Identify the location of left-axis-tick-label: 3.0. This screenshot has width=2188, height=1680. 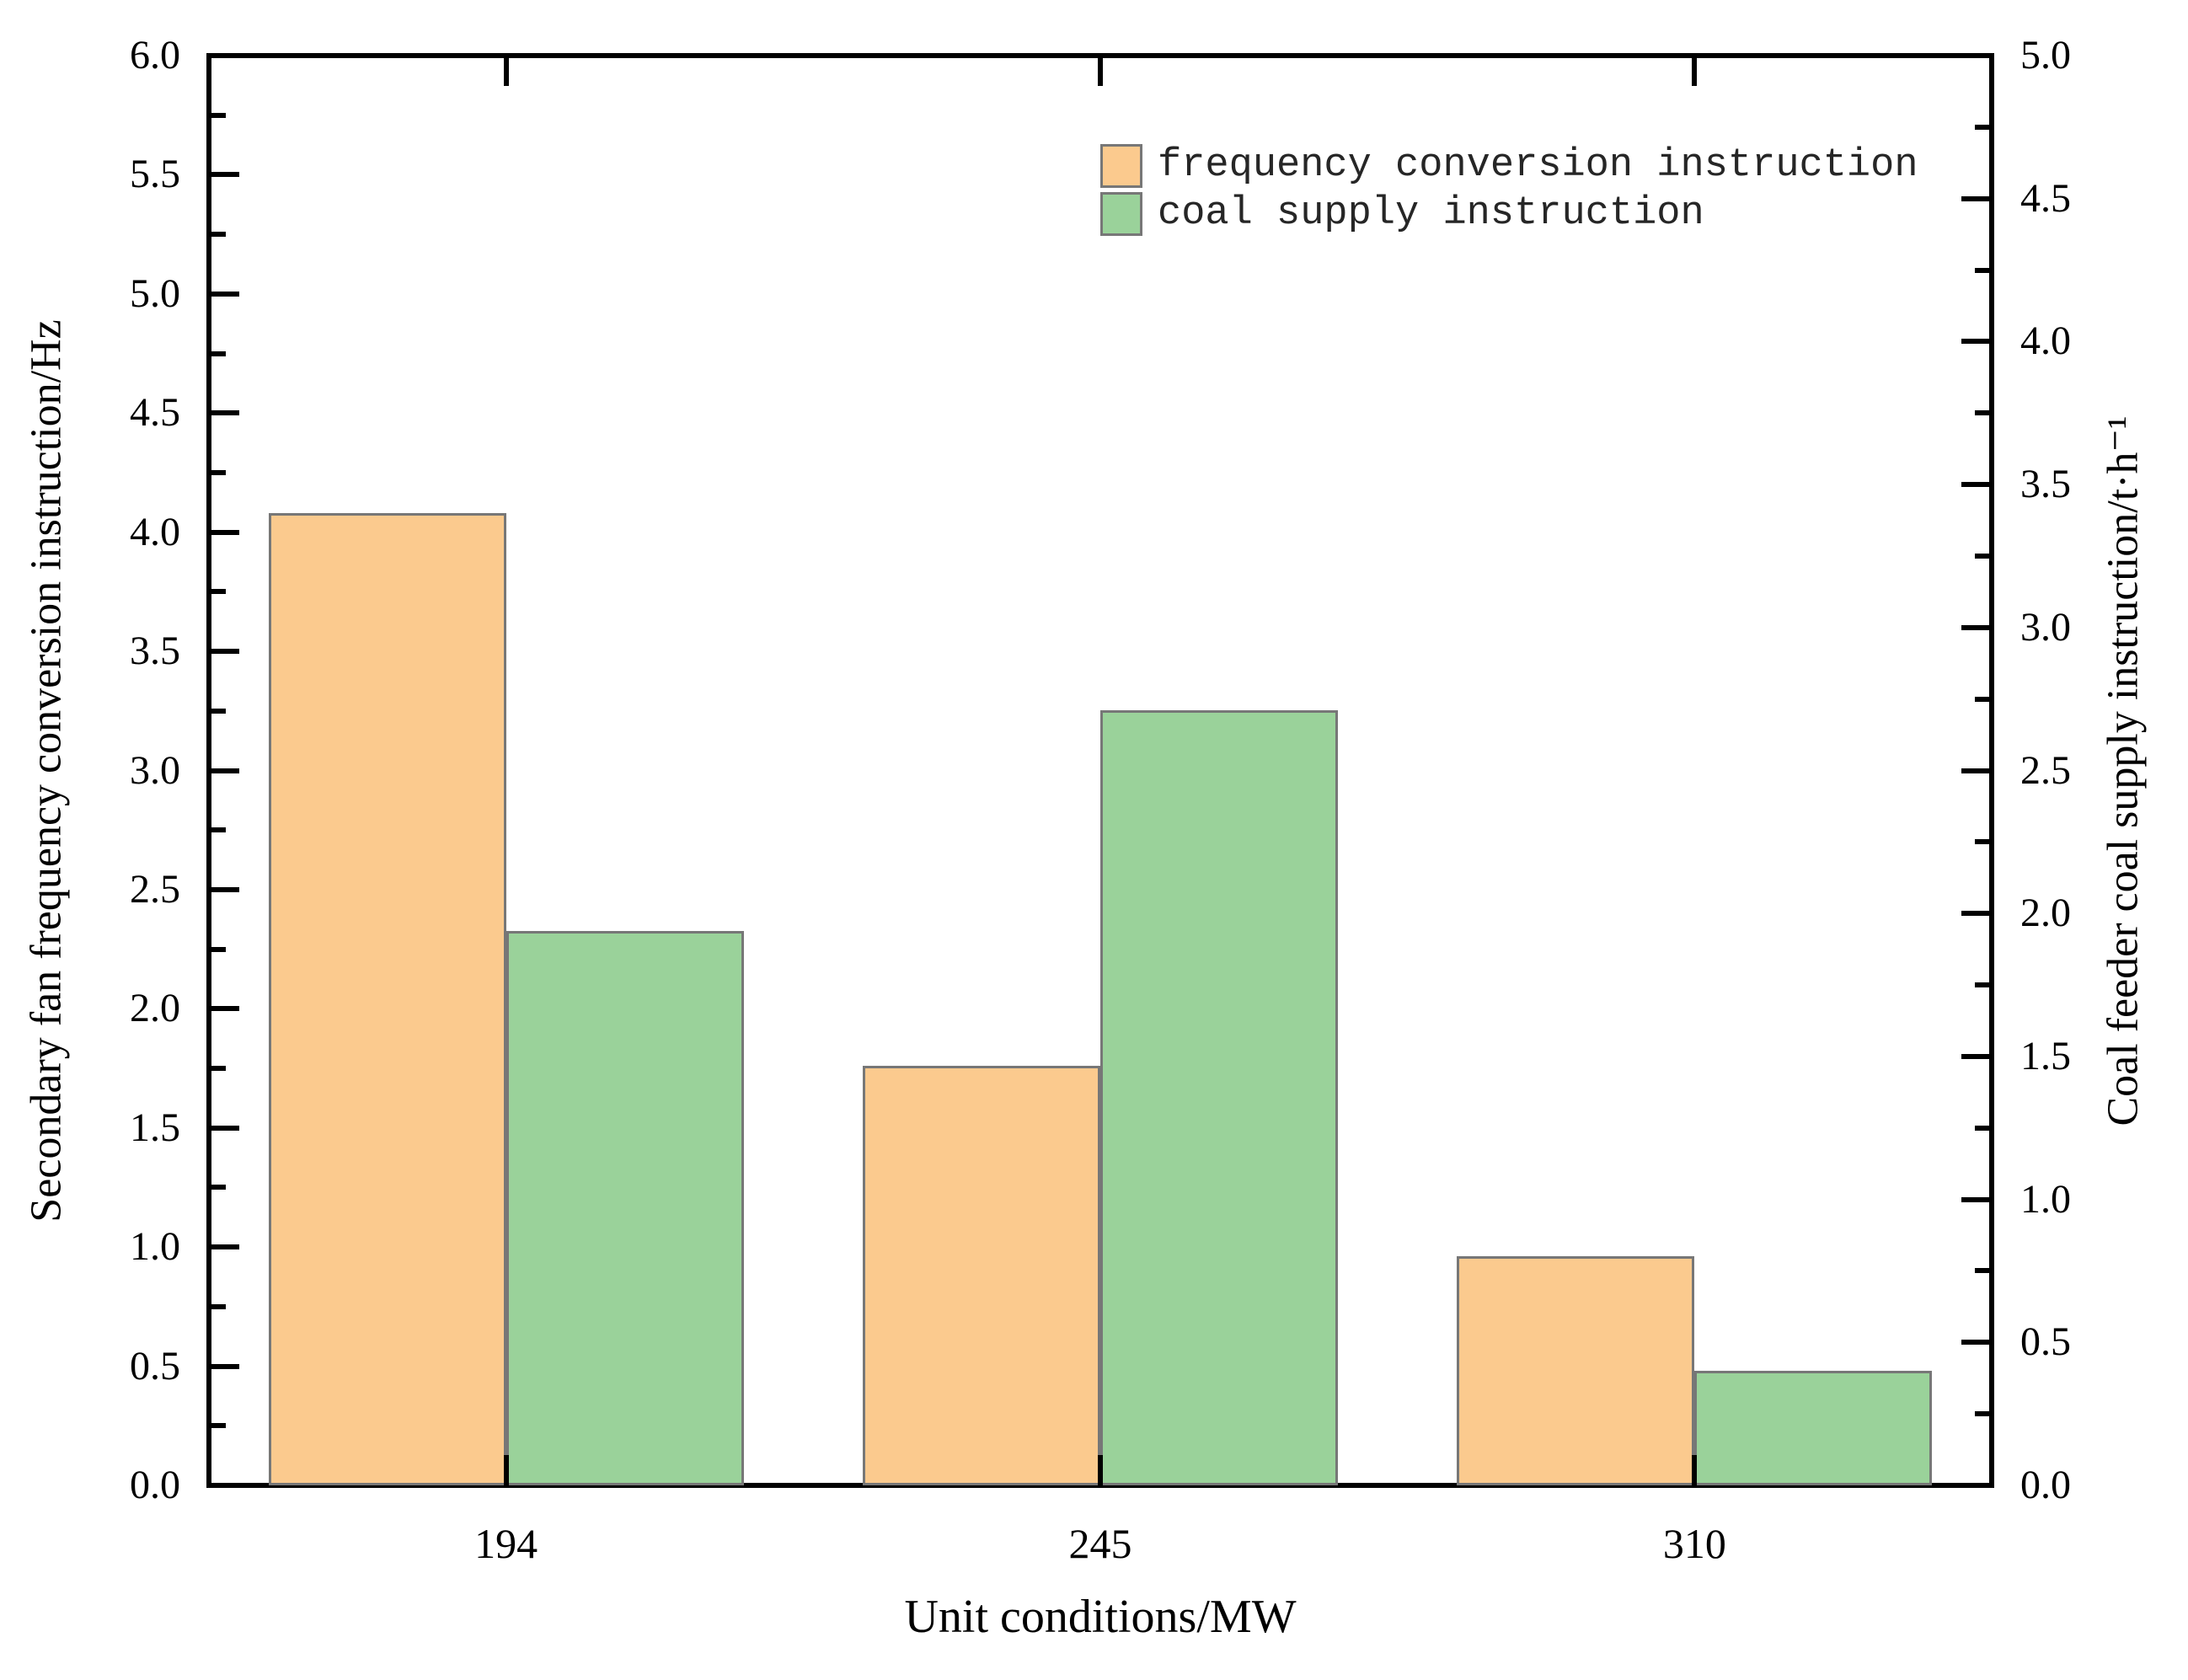
(155, 770).